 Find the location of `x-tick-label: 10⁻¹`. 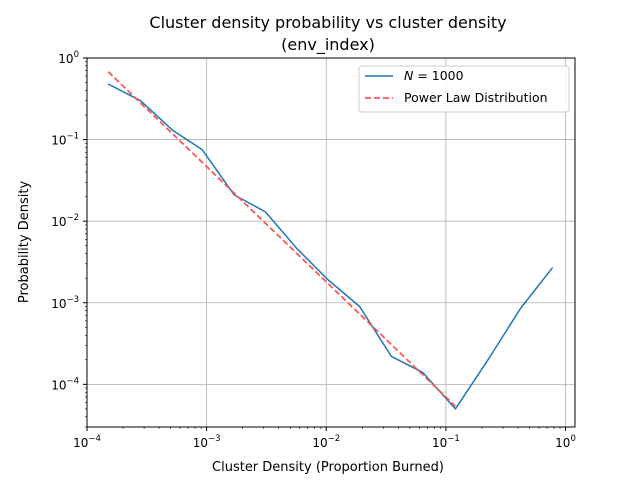

x-tick-label: 10⁻¹ is located at coordinates (446, 442).